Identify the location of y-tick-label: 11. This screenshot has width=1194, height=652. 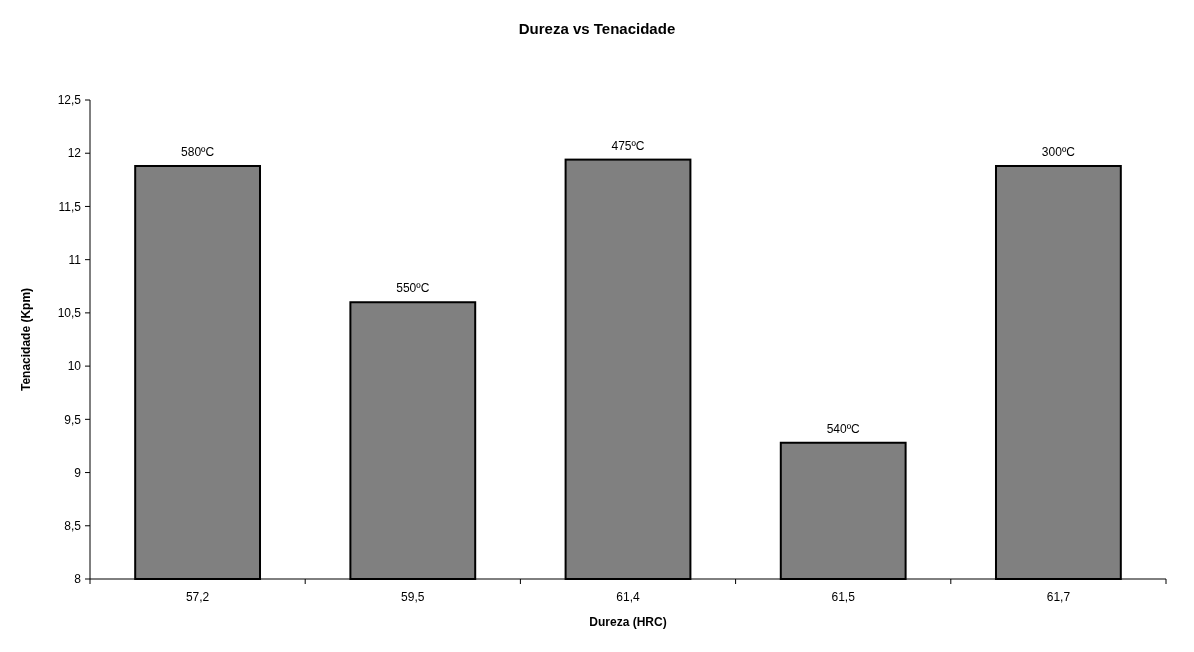
(75, 259).